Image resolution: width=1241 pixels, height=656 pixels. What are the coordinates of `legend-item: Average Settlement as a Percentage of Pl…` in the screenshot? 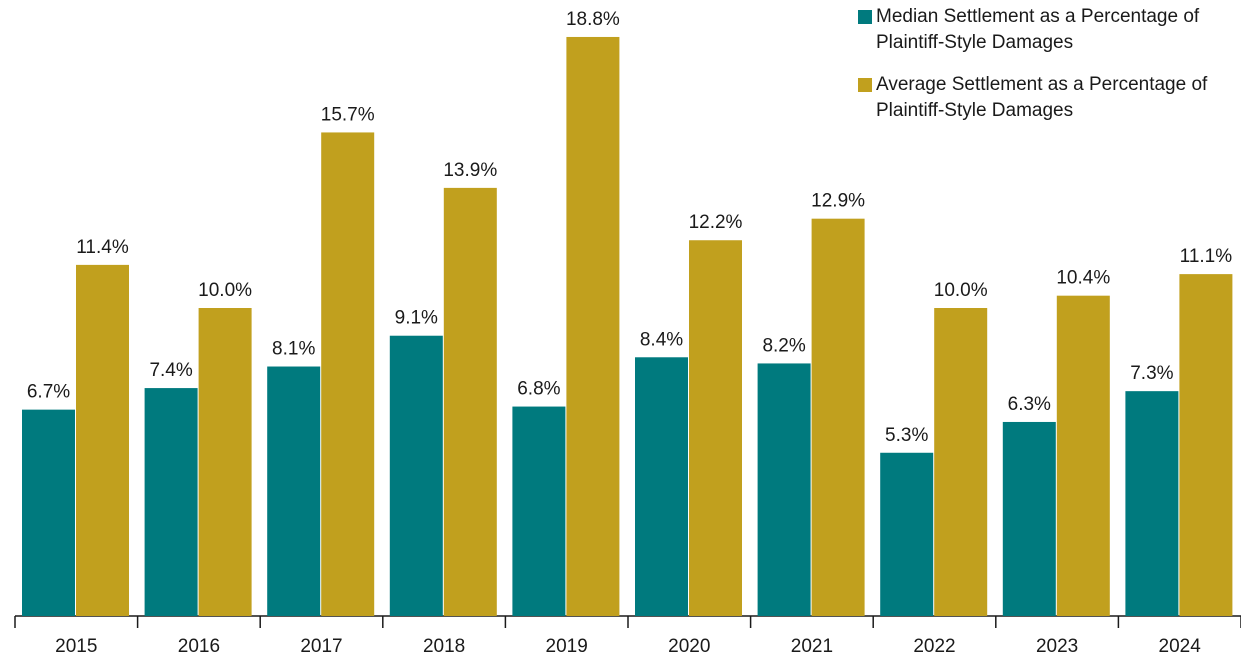 It's located at (1048, 98).